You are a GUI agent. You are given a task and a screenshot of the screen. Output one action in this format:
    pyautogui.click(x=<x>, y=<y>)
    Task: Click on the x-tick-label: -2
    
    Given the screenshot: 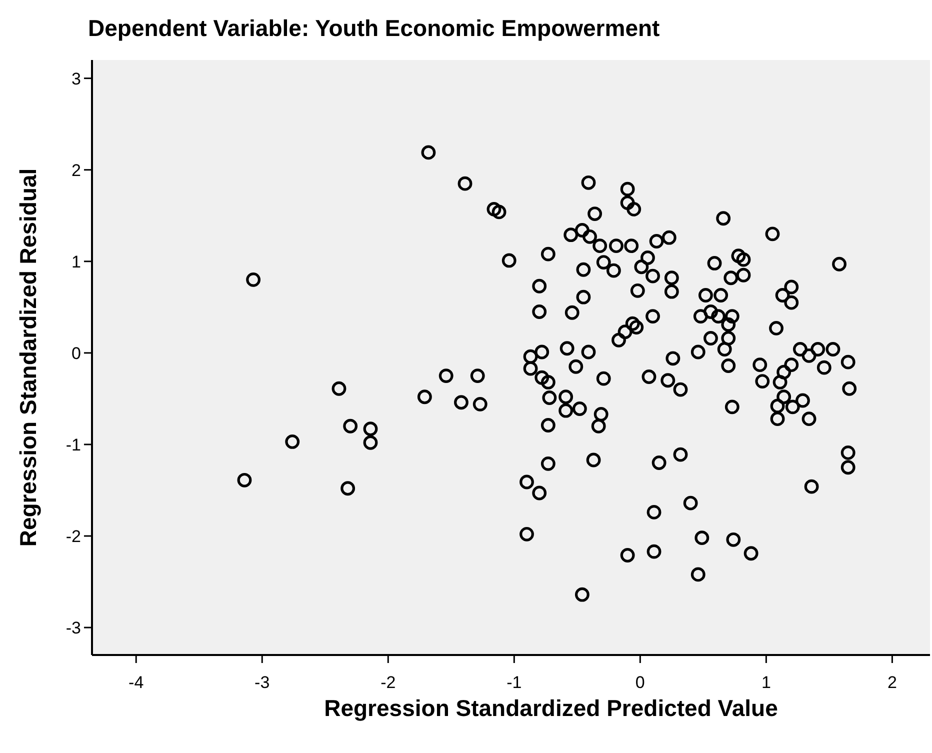 What is the action you would take?
    pyautogui.click(x=388, y=682)
    